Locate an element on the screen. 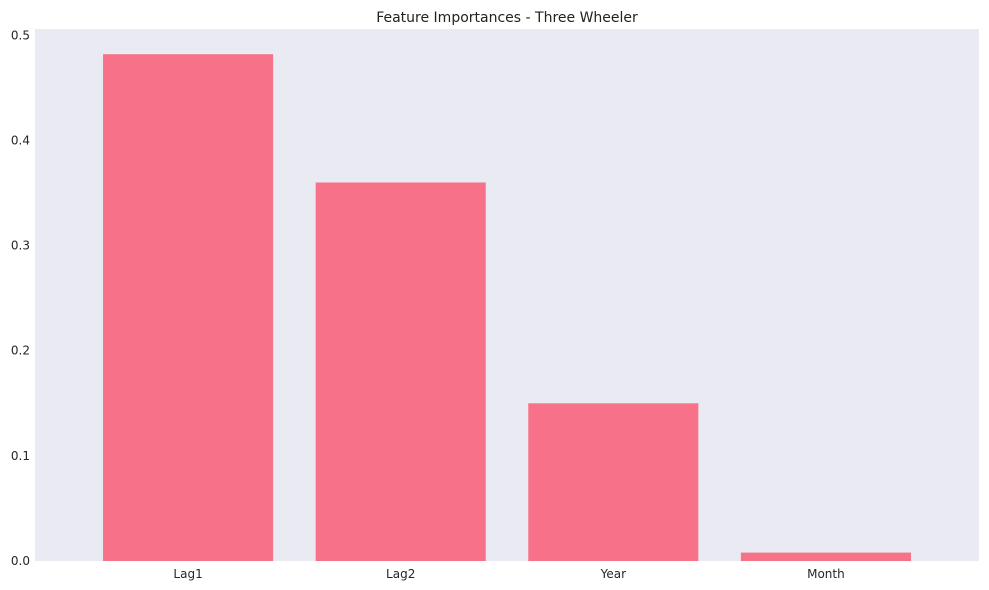 The image size is (989, 590). bar-lag1 is located at coordinates (188, 307).